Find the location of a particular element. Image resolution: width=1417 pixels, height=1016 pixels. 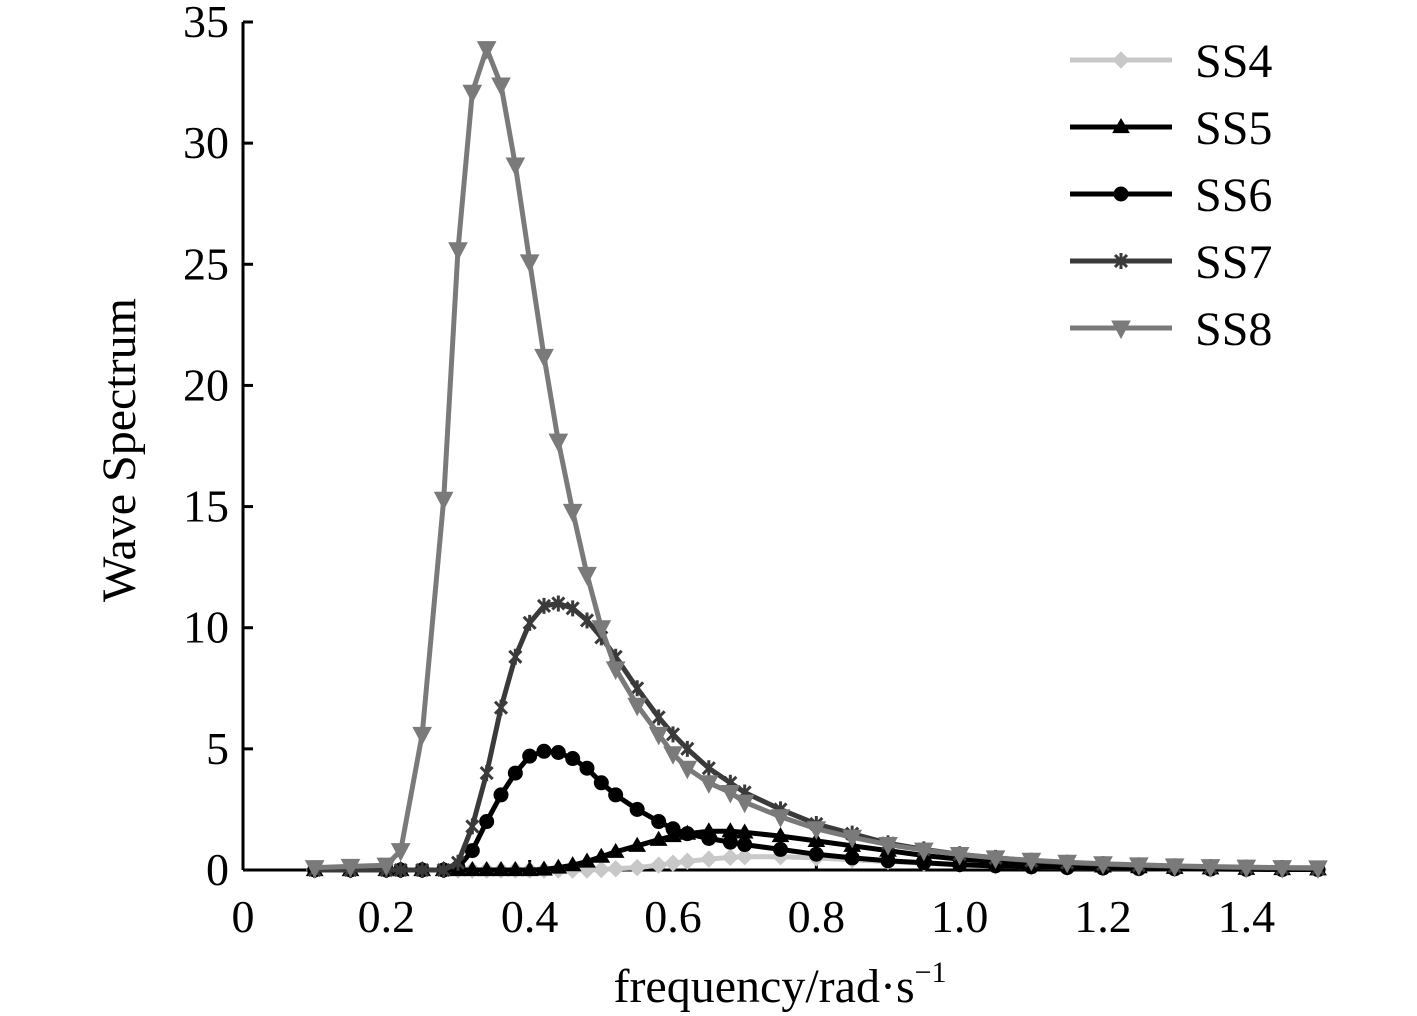

legend-item-ss5: SS5 is located at coordinates (1171, 128).